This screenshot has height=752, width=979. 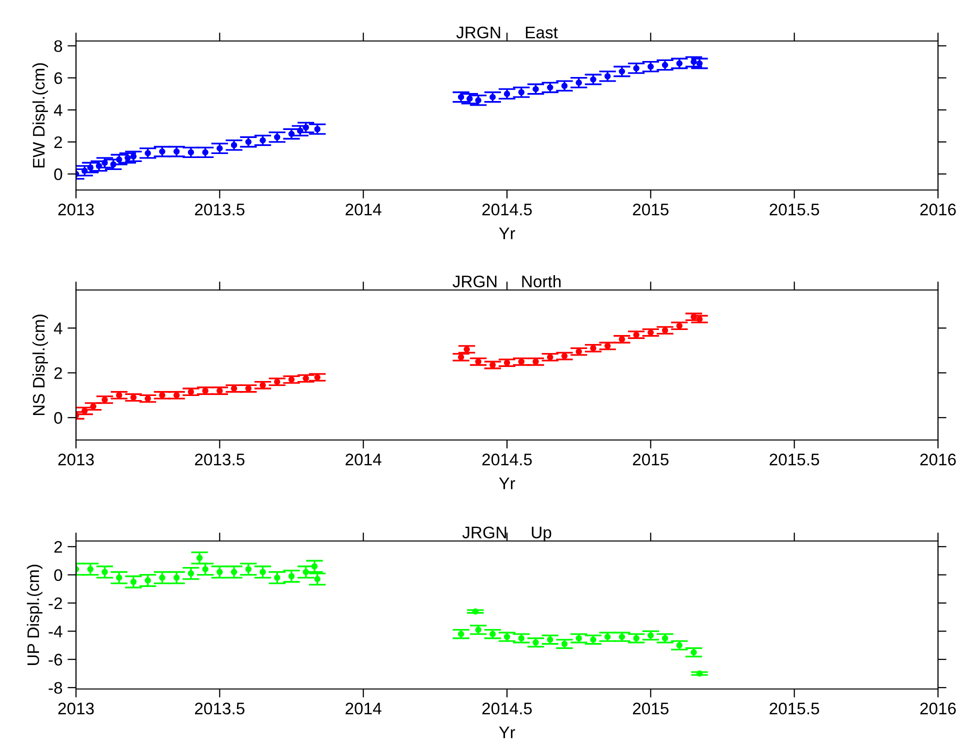 I want to click on y-axis-title: UP Displ.(cm), so click(x=34, y=614).